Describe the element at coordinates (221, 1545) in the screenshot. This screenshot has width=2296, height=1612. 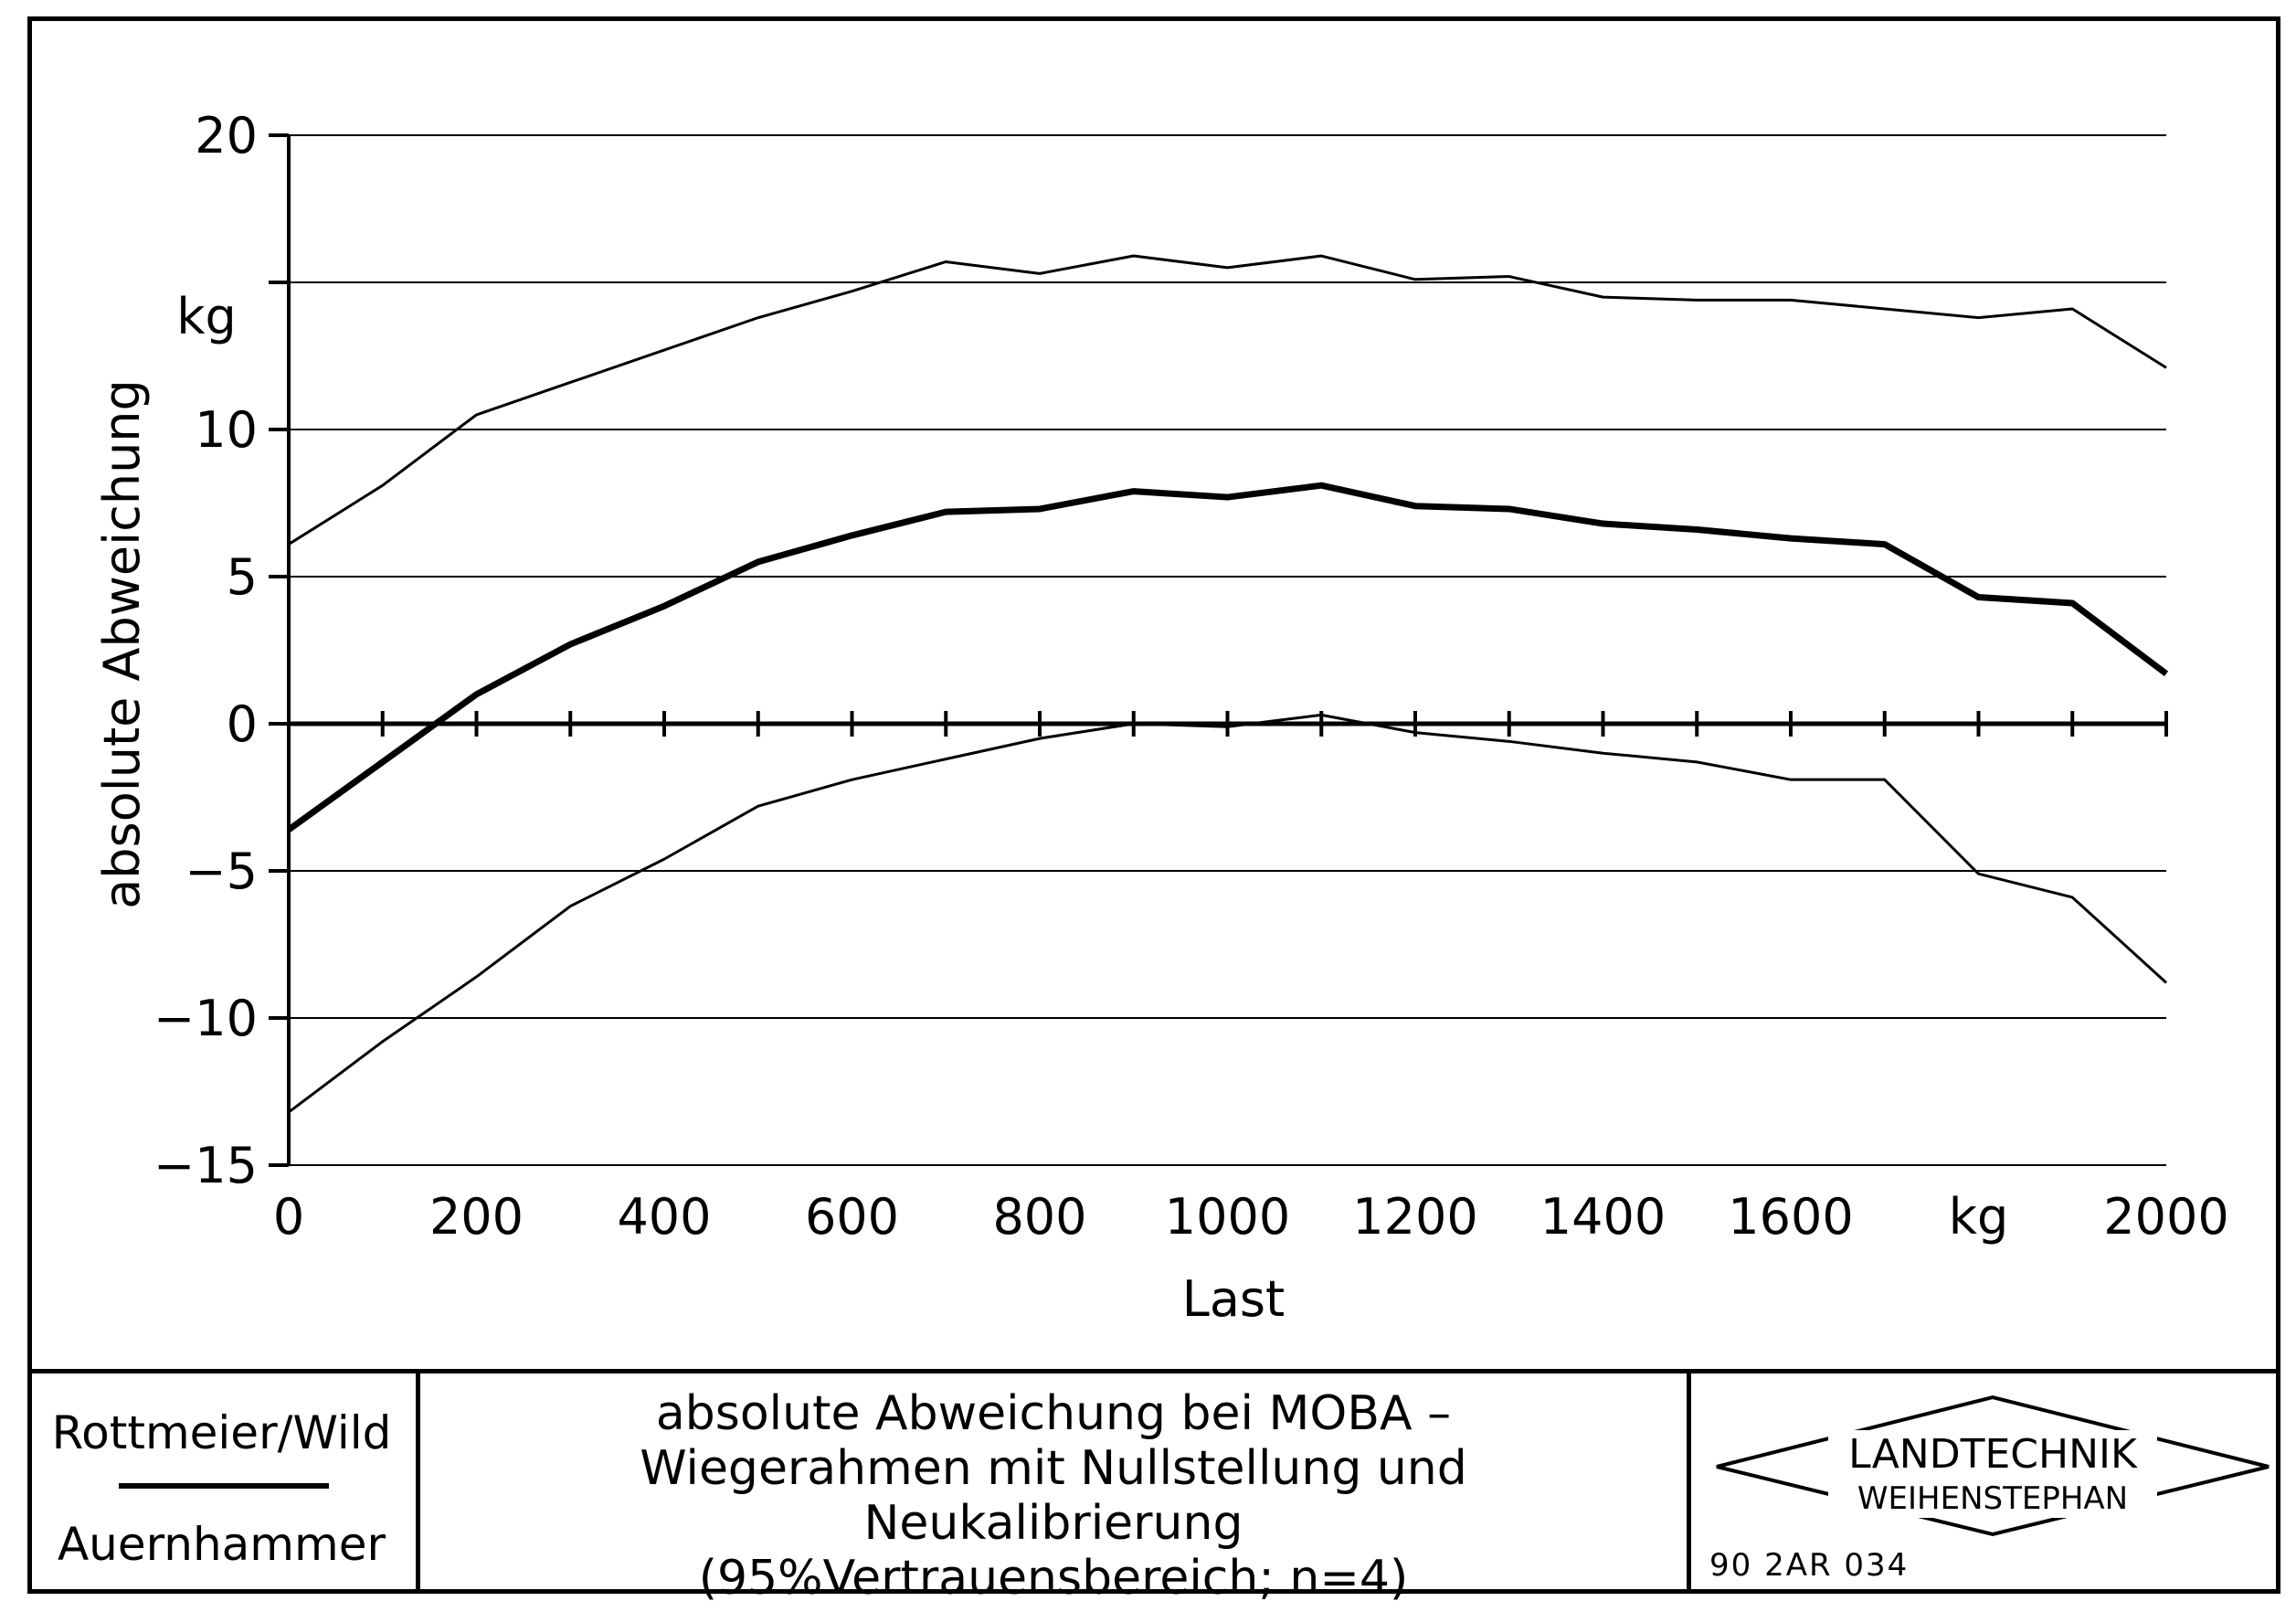
I see `author-bottom: Auernhammer` at that location.